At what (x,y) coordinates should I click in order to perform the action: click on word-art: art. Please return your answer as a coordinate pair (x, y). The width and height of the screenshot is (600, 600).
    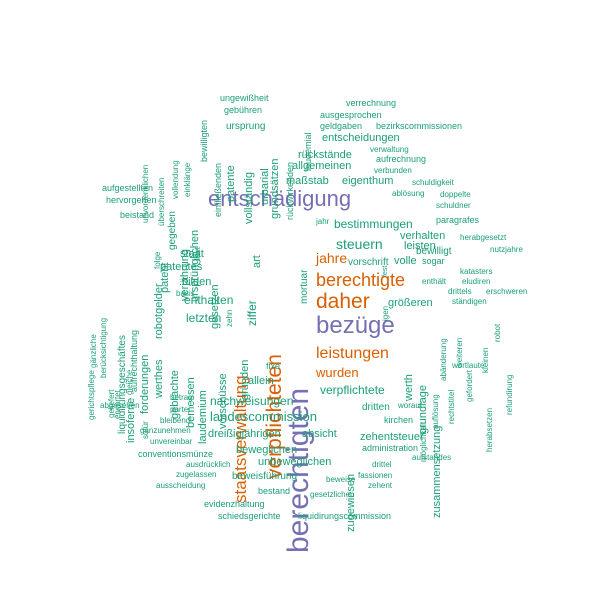
    Looking at the image, I should click on (257, 261).